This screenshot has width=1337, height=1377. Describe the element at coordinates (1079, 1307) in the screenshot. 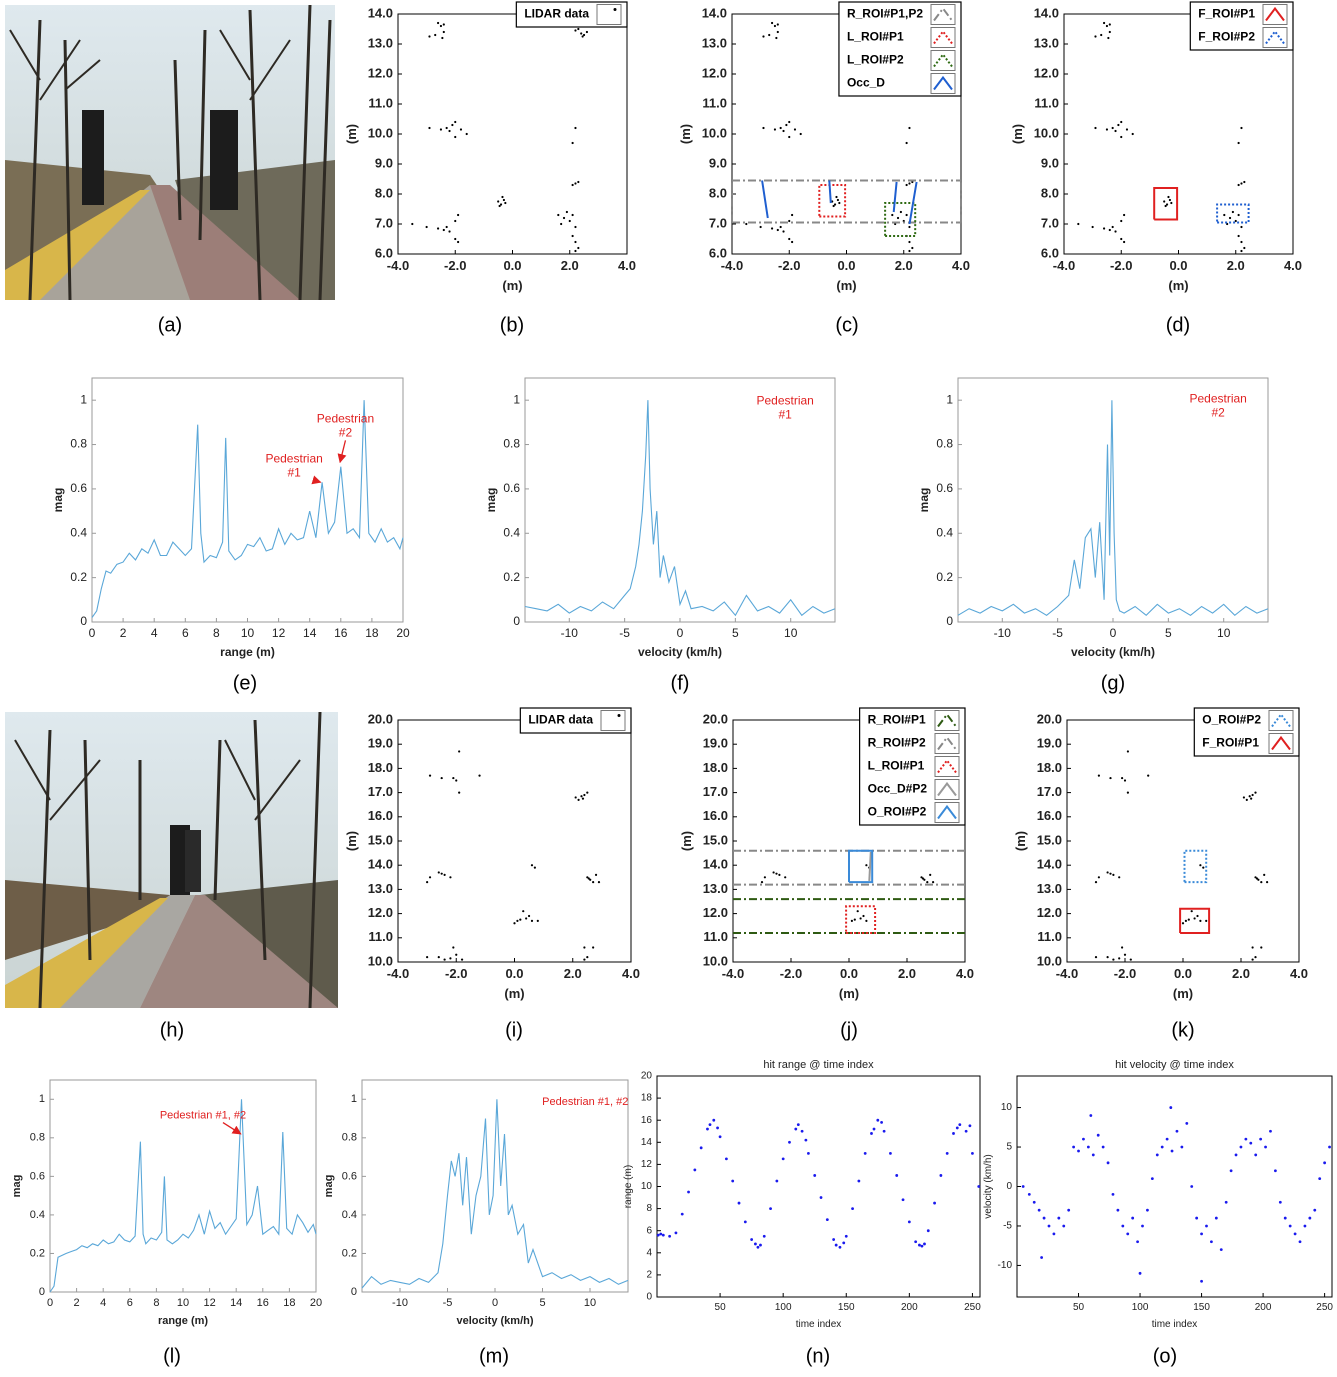

I see `x-tick-label: 50` at that location.